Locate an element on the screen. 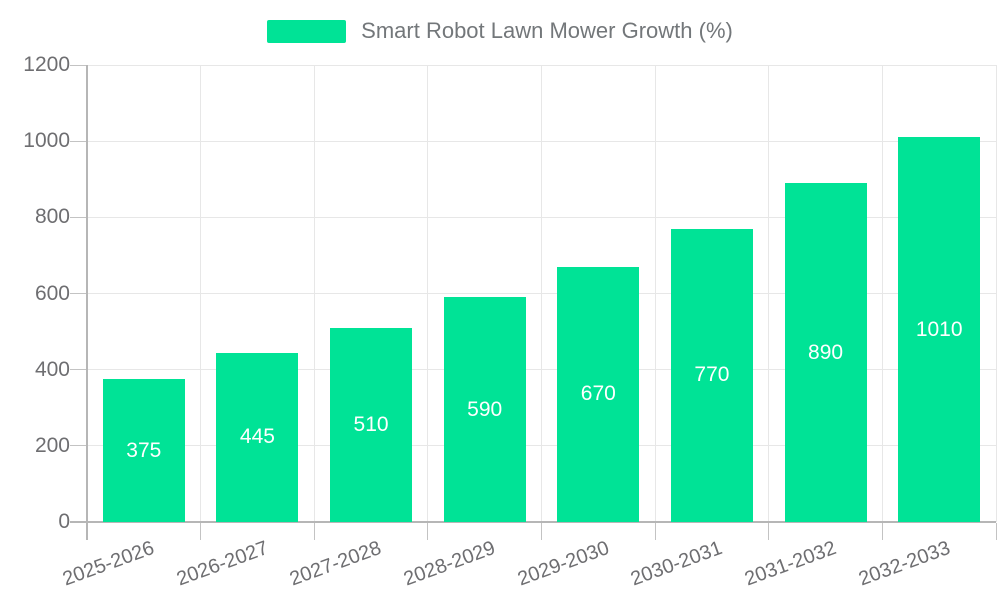 The width and height of the screenshot is (1000, 600). legend: Smart Robot Lawn Mower Growth (%) is located at coordinates (500, 31).